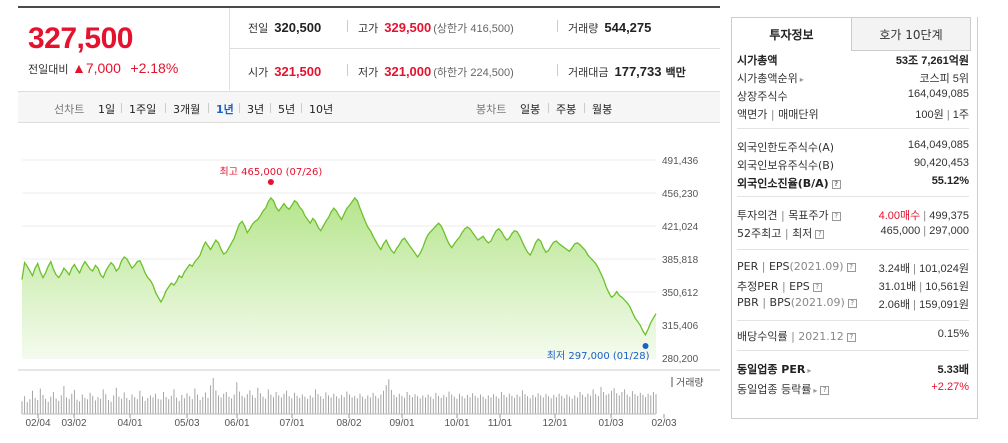 Image resolution: width=1008 pixels, height=443 pixels. Describe the element at coordinates (73, 423) in the screenshot. I see `x-tick-label: 03/02` at that location.